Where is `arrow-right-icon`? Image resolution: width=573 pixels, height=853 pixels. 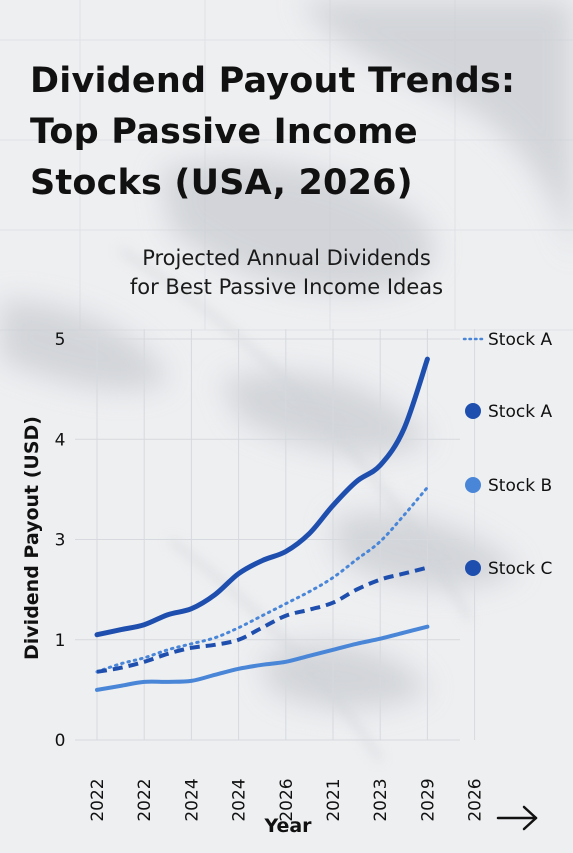
arrow-right-icon is located at coordinates (518, 818).